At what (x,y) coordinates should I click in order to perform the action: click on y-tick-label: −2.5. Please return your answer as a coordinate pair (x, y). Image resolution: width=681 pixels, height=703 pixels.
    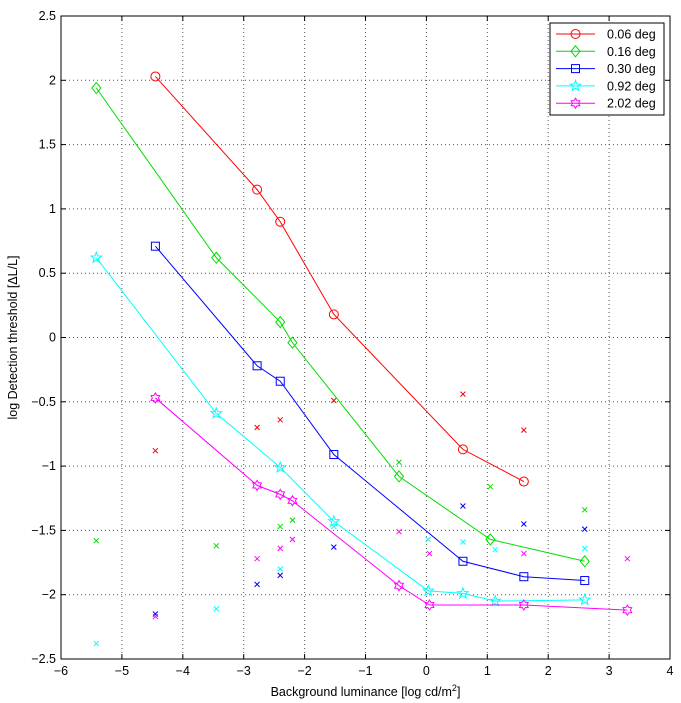
    Looking at the image, I should click on (43, 659).